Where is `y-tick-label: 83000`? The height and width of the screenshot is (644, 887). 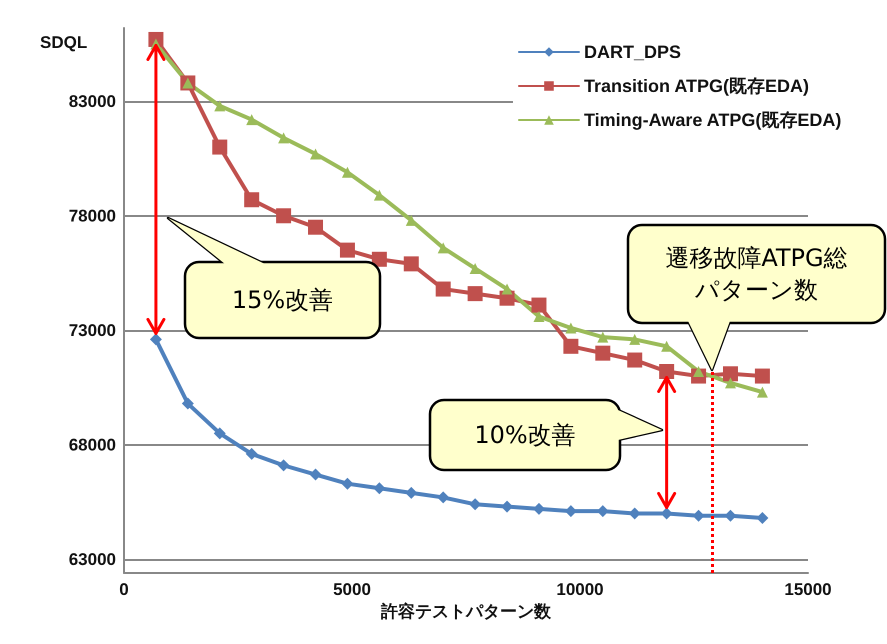 y-tick-label: 83000 is located at coordinates (92, 101).